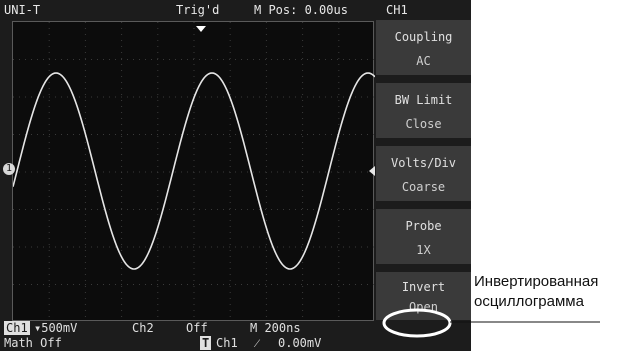 The height and width of the screenshot is (351, 628). I want to click on channel-marker-label: 1, so click(9, 168).